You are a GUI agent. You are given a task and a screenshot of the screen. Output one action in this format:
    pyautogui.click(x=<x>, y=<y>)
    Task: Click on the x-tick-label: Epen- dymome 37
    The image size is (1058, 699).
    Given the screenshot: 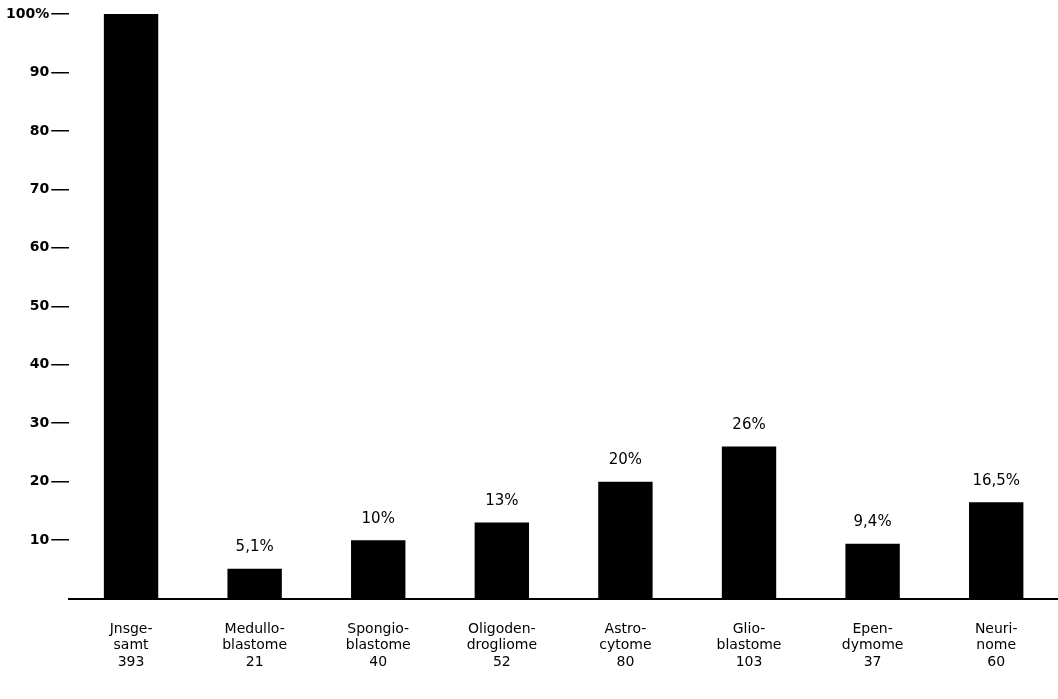 What is the action you would take?
    pyautogui.click(x=872, y=644)
    